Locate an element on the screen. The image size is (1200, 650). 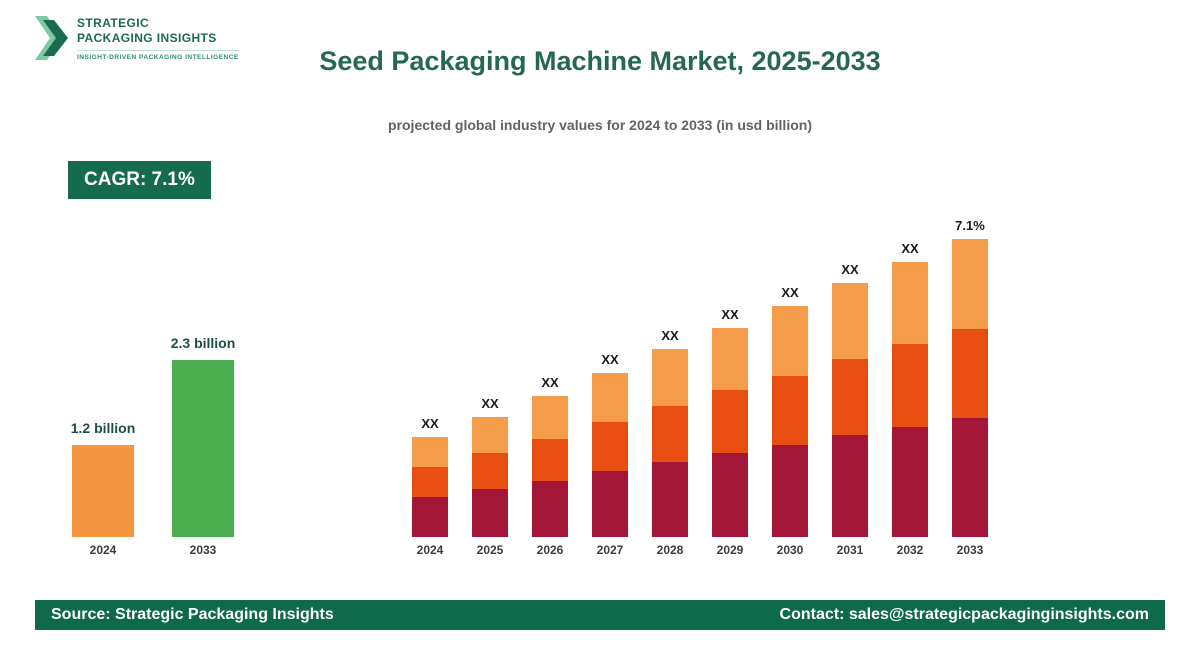
mini-bar-column: 1.2 billion 2024 is located at coordinates (103, 488).